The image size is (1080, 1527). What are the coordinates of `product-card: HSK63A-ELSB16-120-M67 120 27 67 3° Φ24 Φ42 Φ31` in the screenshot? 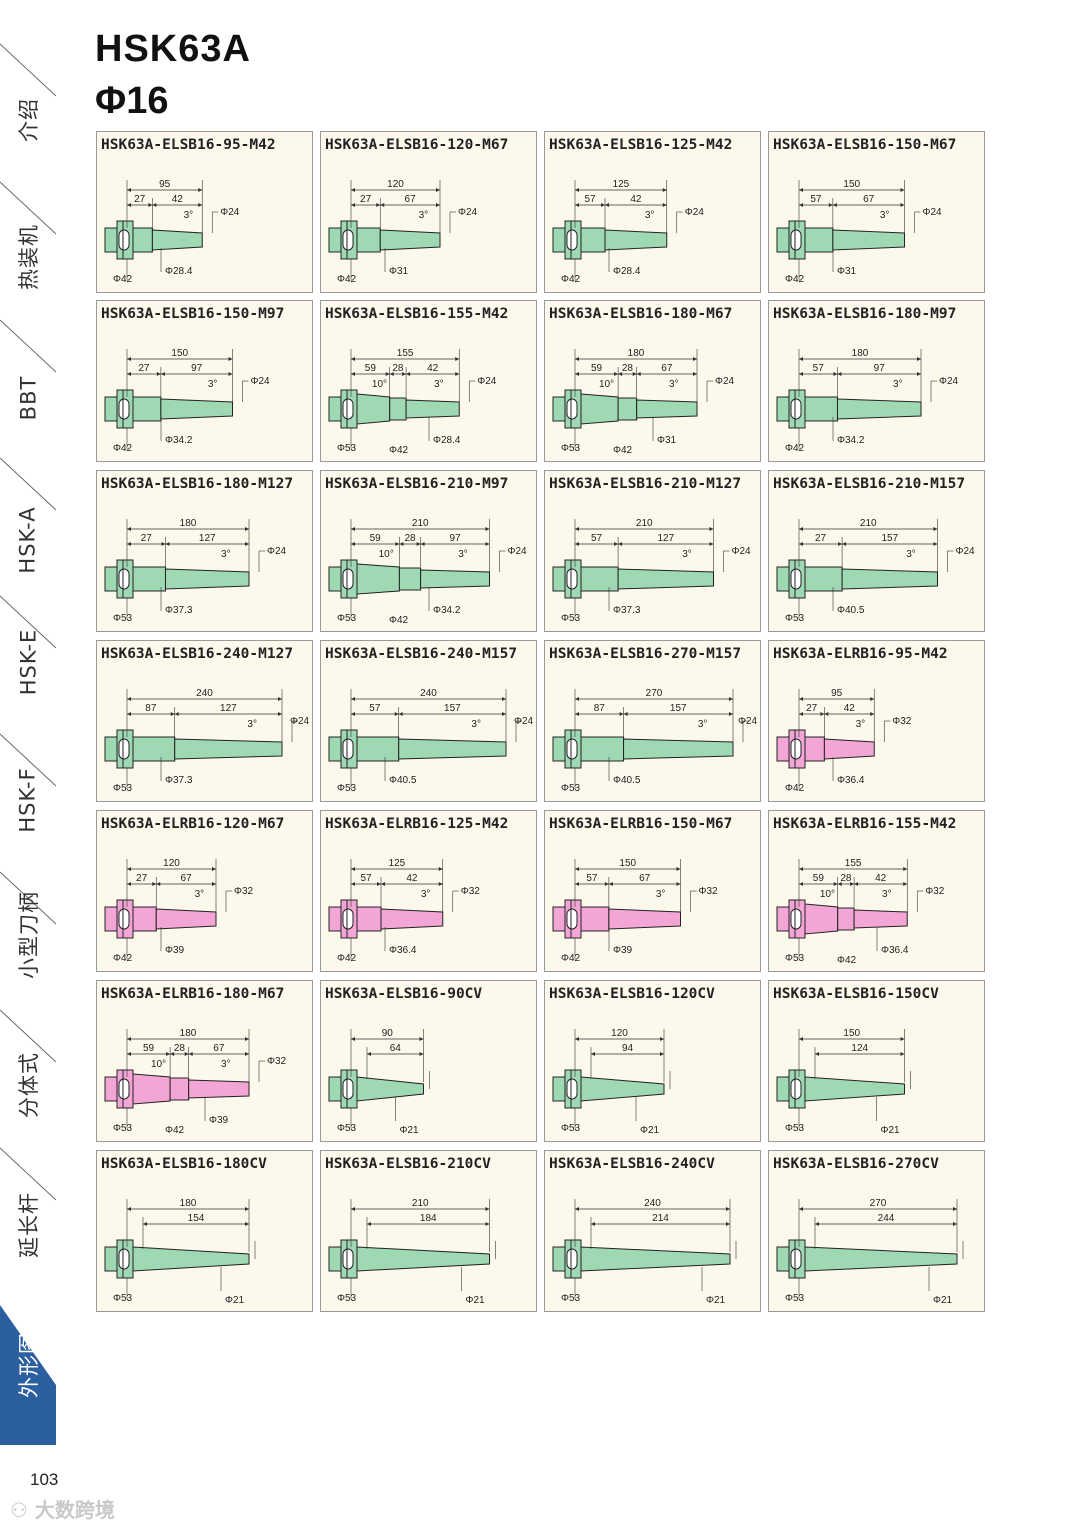 It's located at (428, 212).